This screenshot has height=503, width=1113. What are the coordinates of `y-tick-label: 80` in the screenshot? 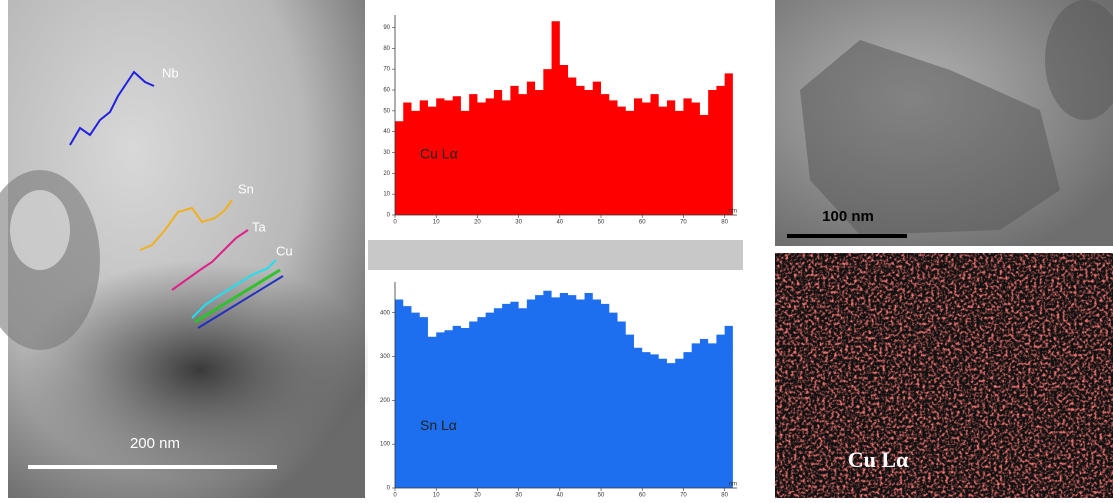 It's located at (386, 49).